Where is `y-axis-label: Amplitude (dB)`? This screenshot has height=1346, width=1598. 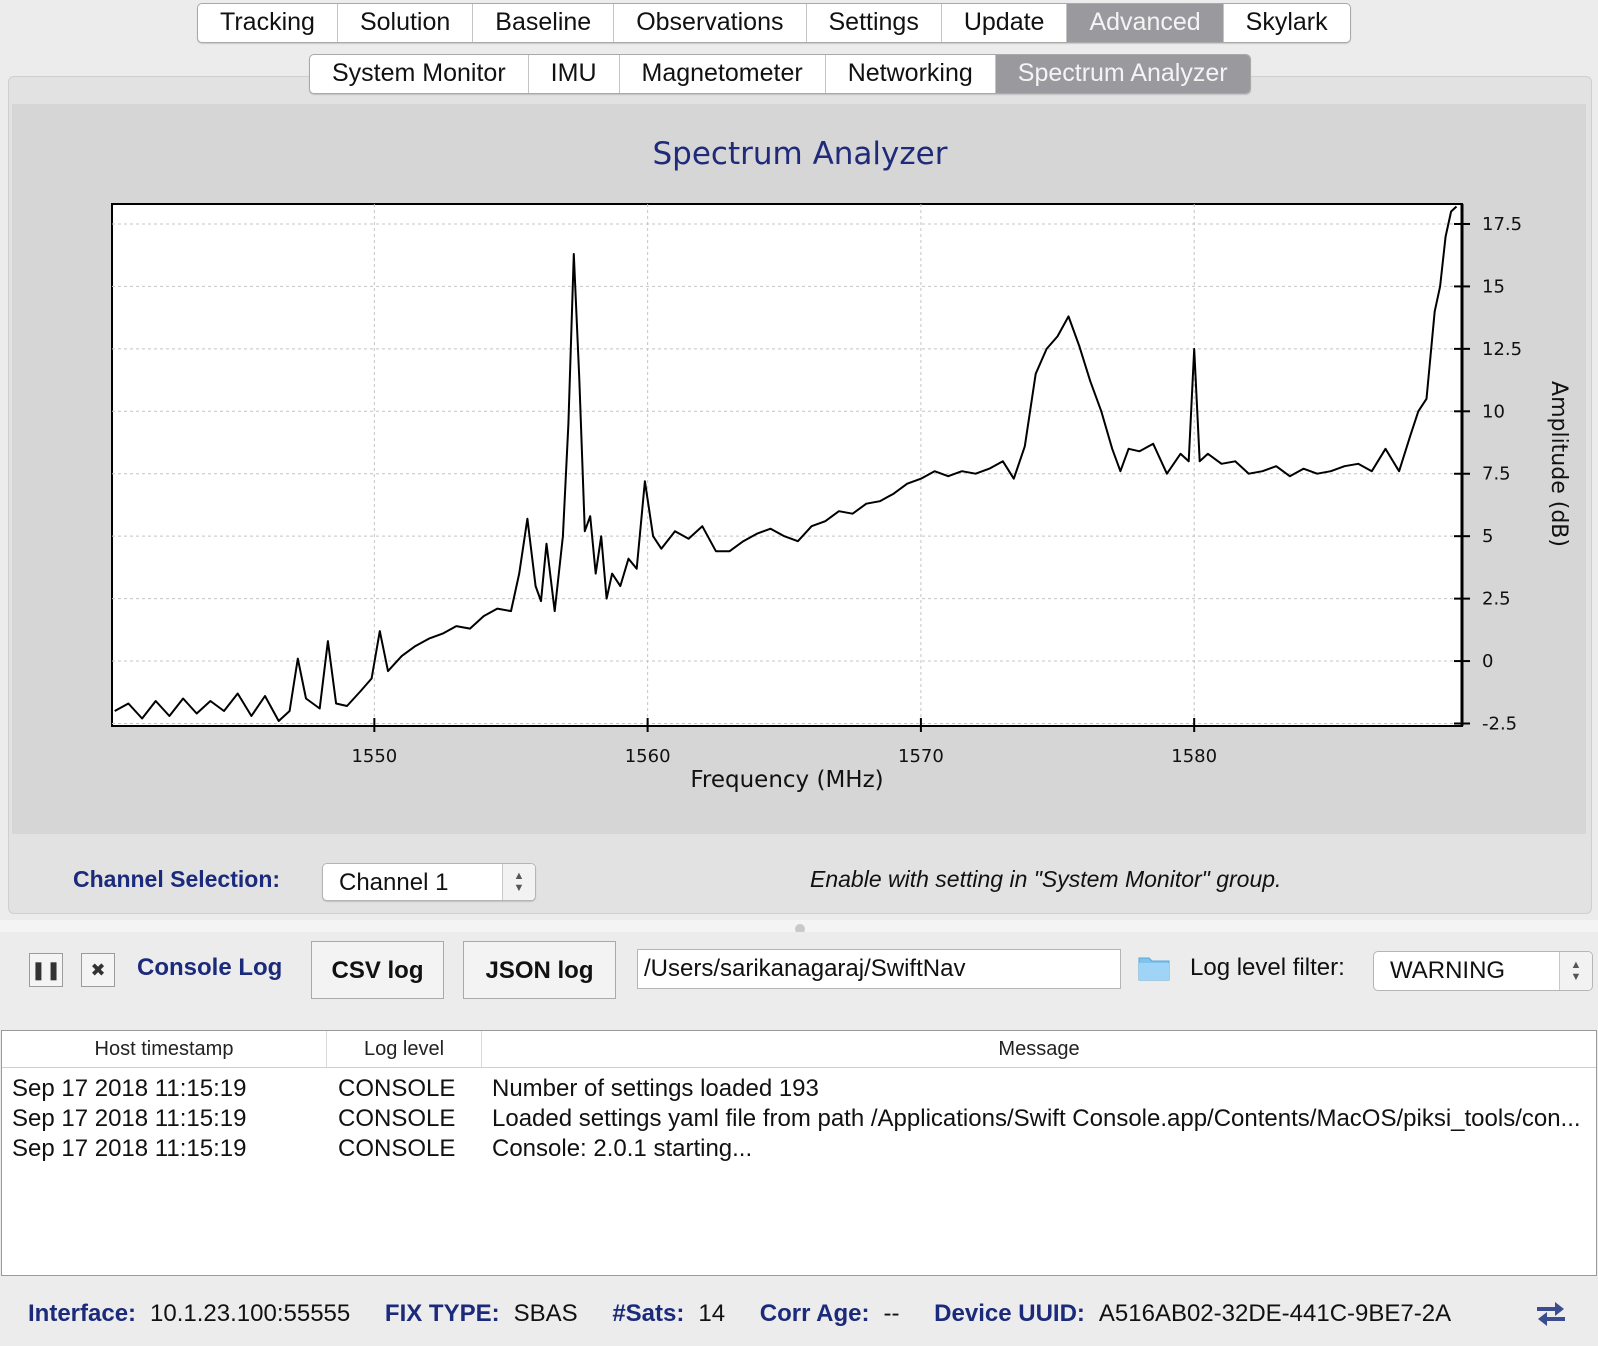 y-axis-label: Amplitude (dB) is located at coordinates (1558, 464).